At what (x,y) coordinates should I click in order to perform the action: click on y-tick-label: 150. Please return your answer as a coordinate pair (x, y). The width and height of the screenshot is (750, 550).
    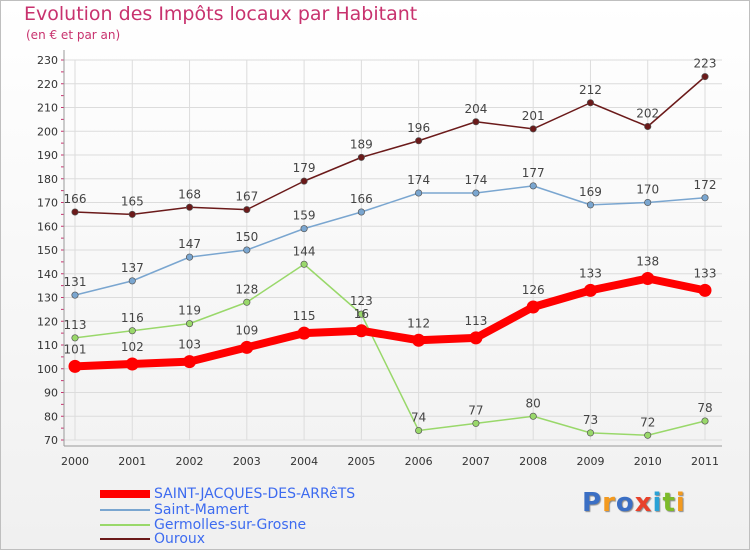
    Looking at the image, I should click on (47, 250).